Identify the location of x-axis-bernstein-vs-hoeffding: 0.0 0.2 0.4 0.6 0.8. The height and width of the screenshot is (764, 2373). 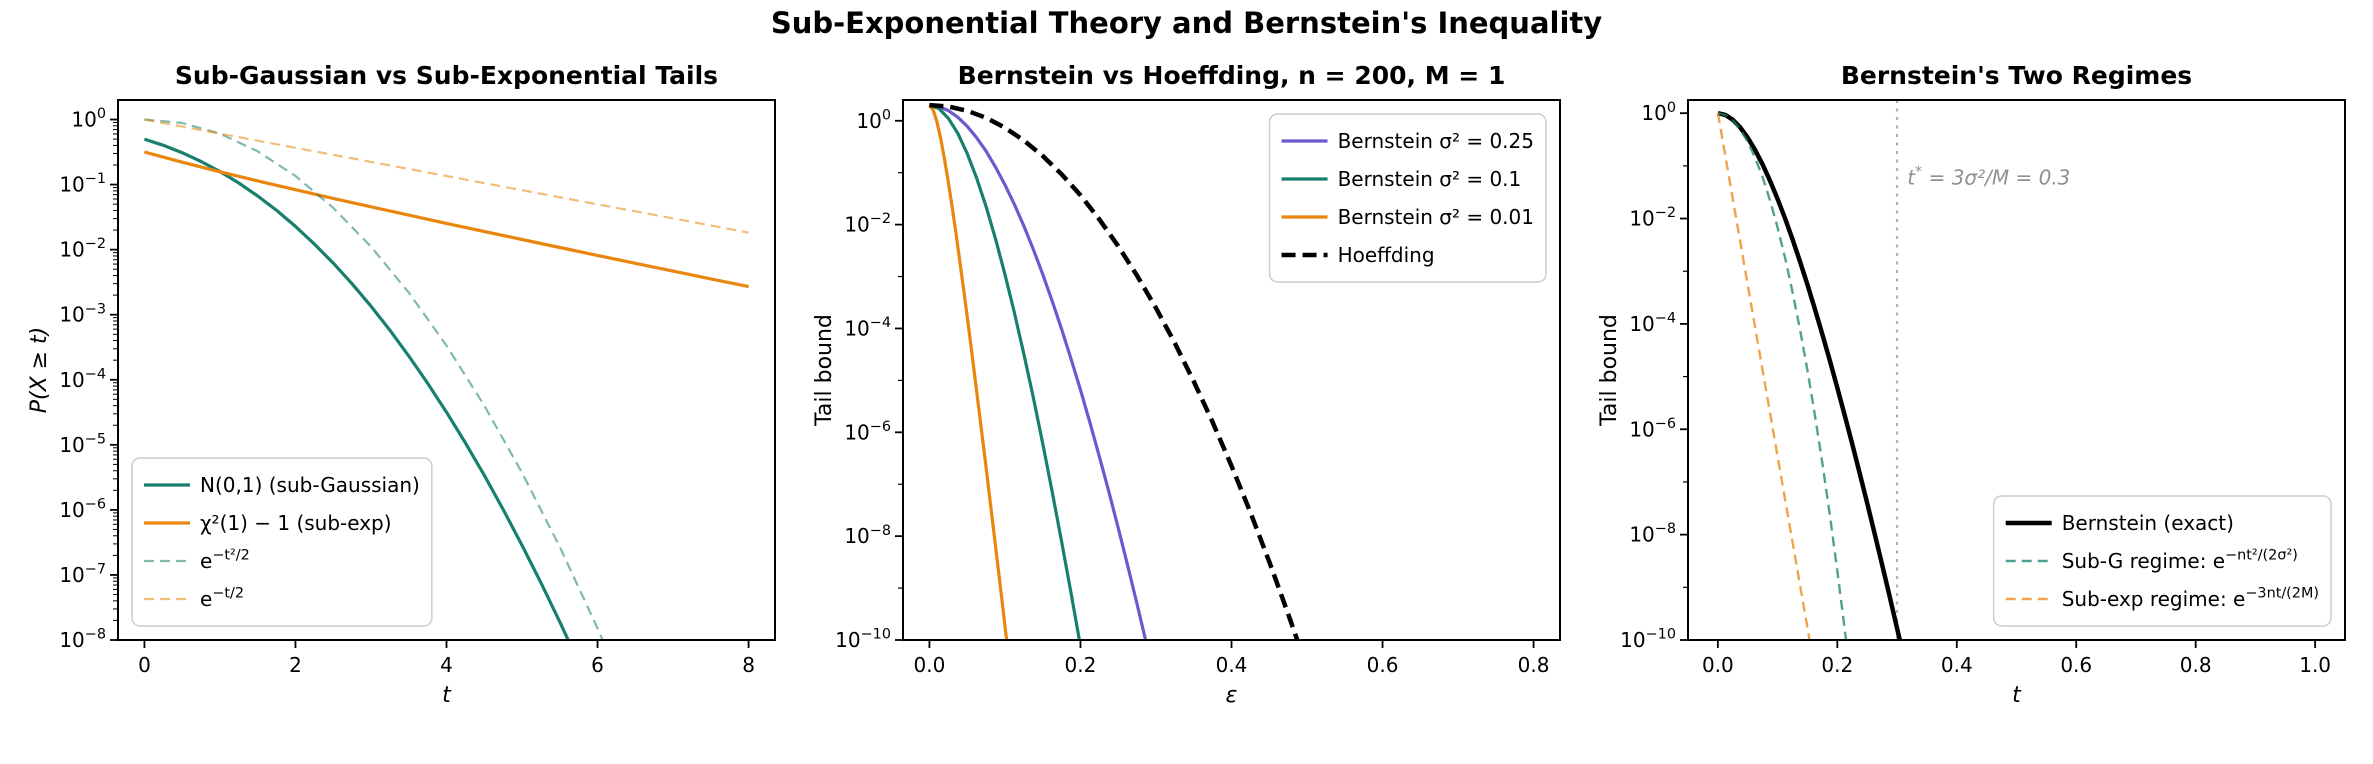
(1232, 658).